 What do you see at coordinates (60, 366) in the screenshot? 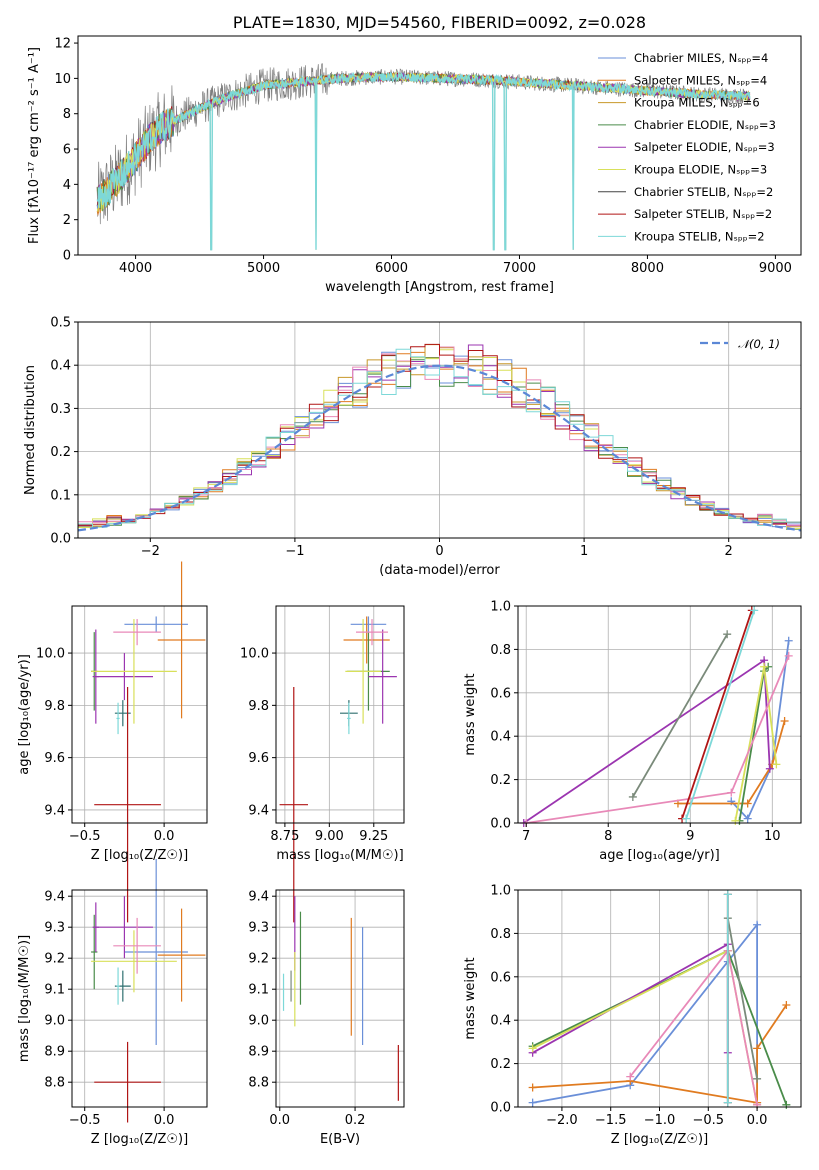
I see `residuals-ytick-label-4: 0.4` at bounding box center [60, 366].